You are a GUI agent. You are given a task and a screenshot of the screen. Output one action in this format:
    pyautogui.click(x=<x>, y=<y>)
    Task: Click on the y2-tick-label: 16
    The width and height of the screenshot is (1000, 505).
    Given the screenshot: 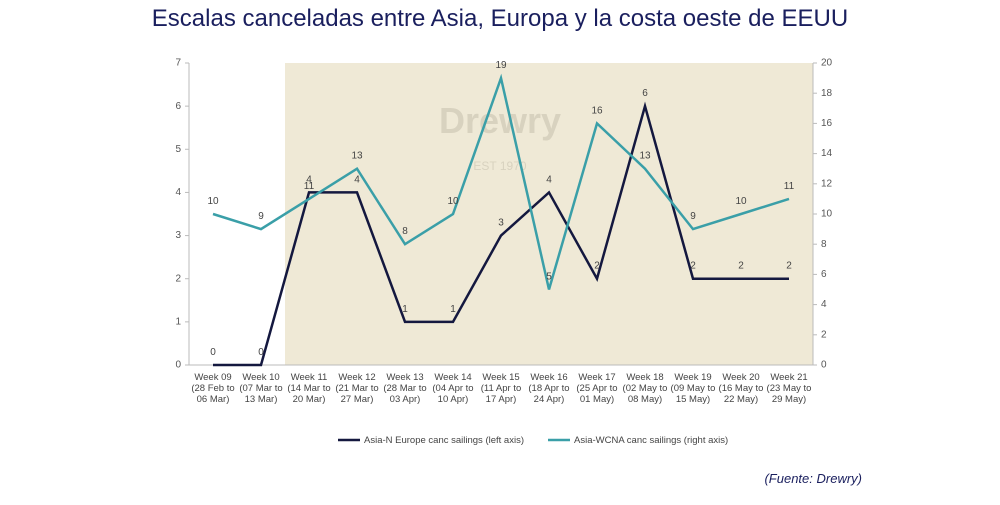 What is the action you would take?
    pyautogui.click(x=827, y=123)
    